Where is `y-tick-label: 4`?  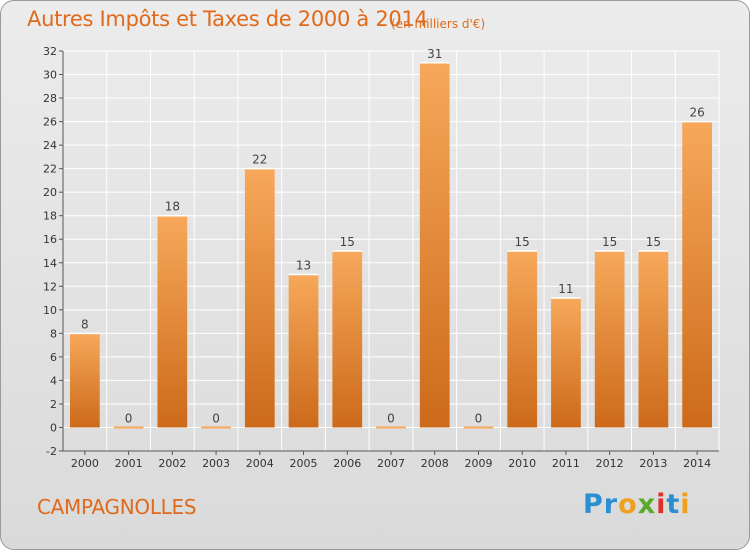 y-tick-label: 4 is located at coordinates (53, 380).